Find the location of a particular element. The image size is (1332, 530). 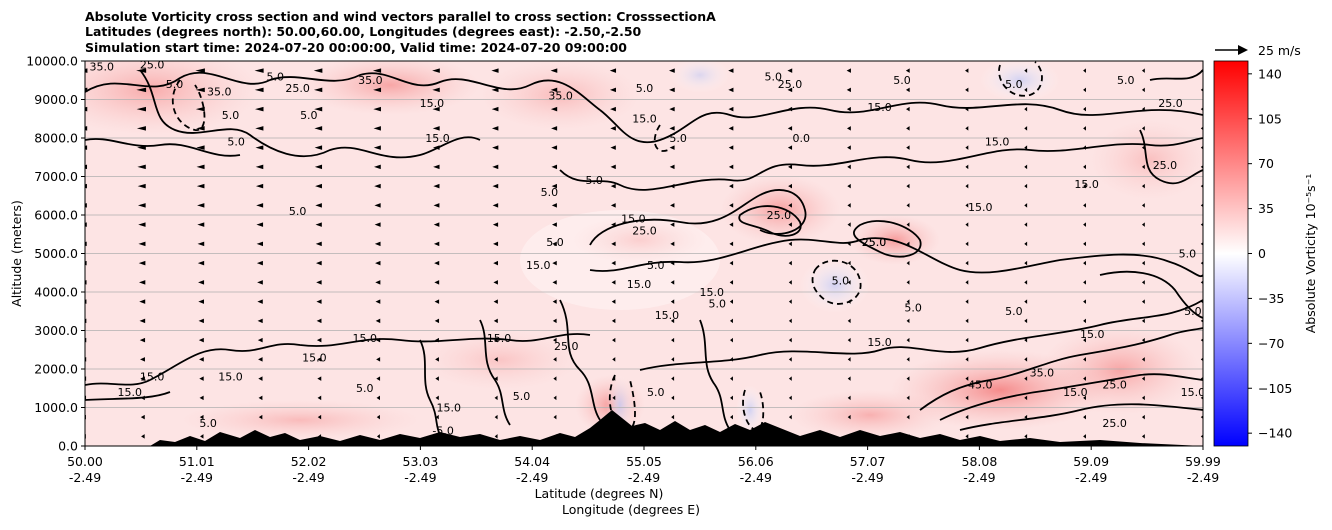

x-tick-label-lat: 58.08 is located at coordinates (980, 461).